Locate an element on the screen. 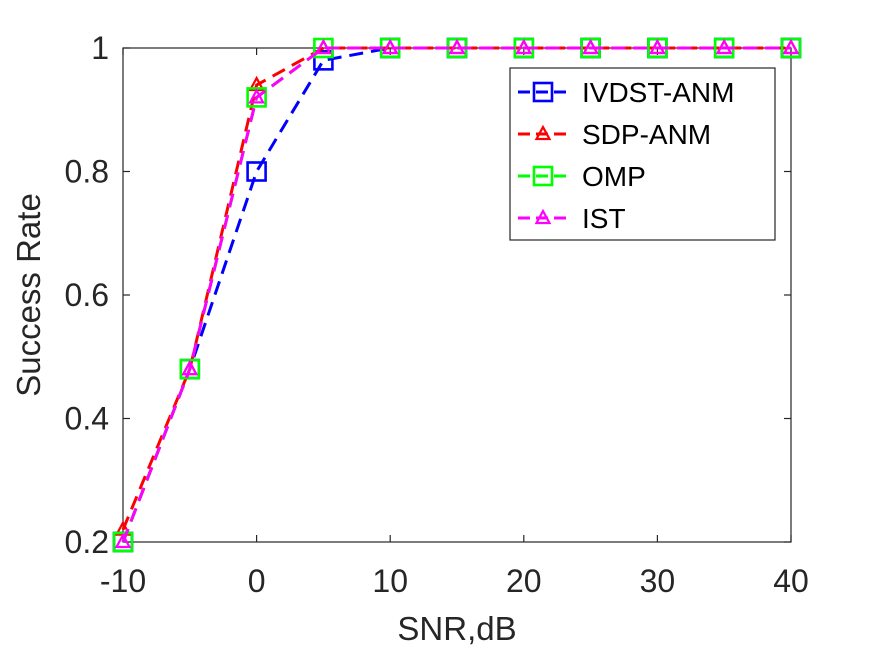 The height and width of the screenshot is (656, 875). y-tick-label: 0.8 is located at coordinates (87, 172).